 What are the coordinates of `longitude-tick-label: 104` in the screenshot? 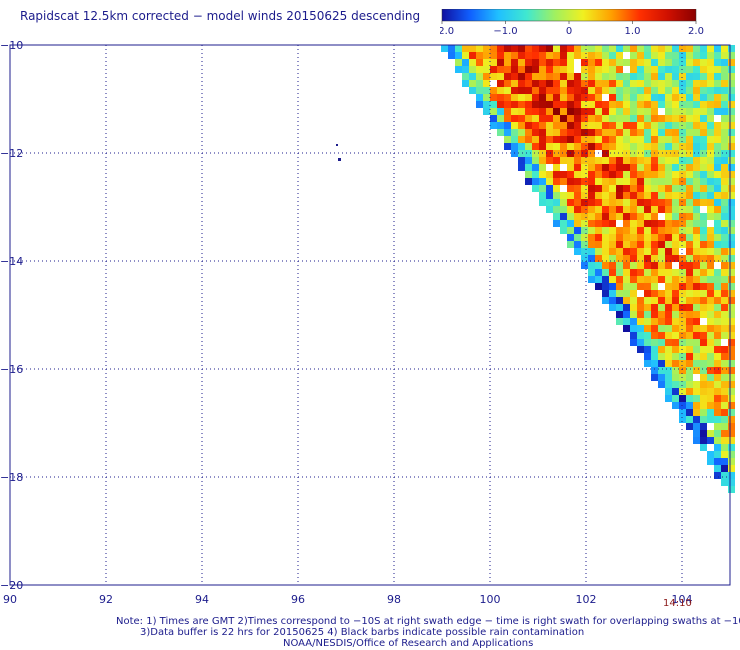 It's located at (682, 599).